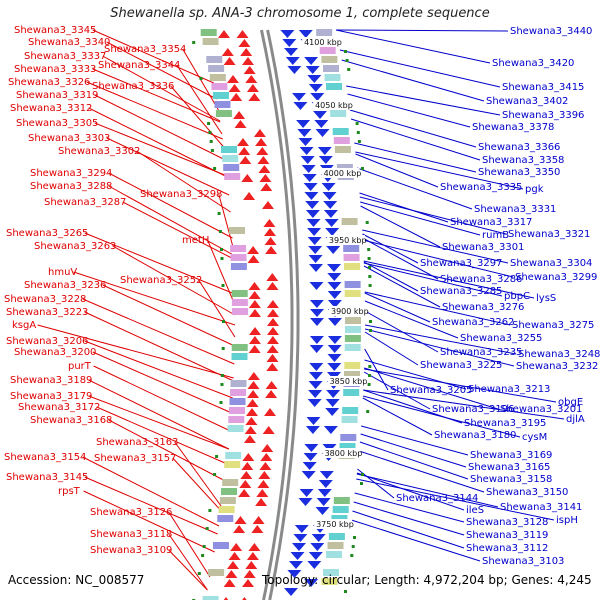 The image size is (600, 600). Describe the element at coordinates (71, 186) in the screenshot. I see `gene-label-left: Shewana3_3288` at that location.